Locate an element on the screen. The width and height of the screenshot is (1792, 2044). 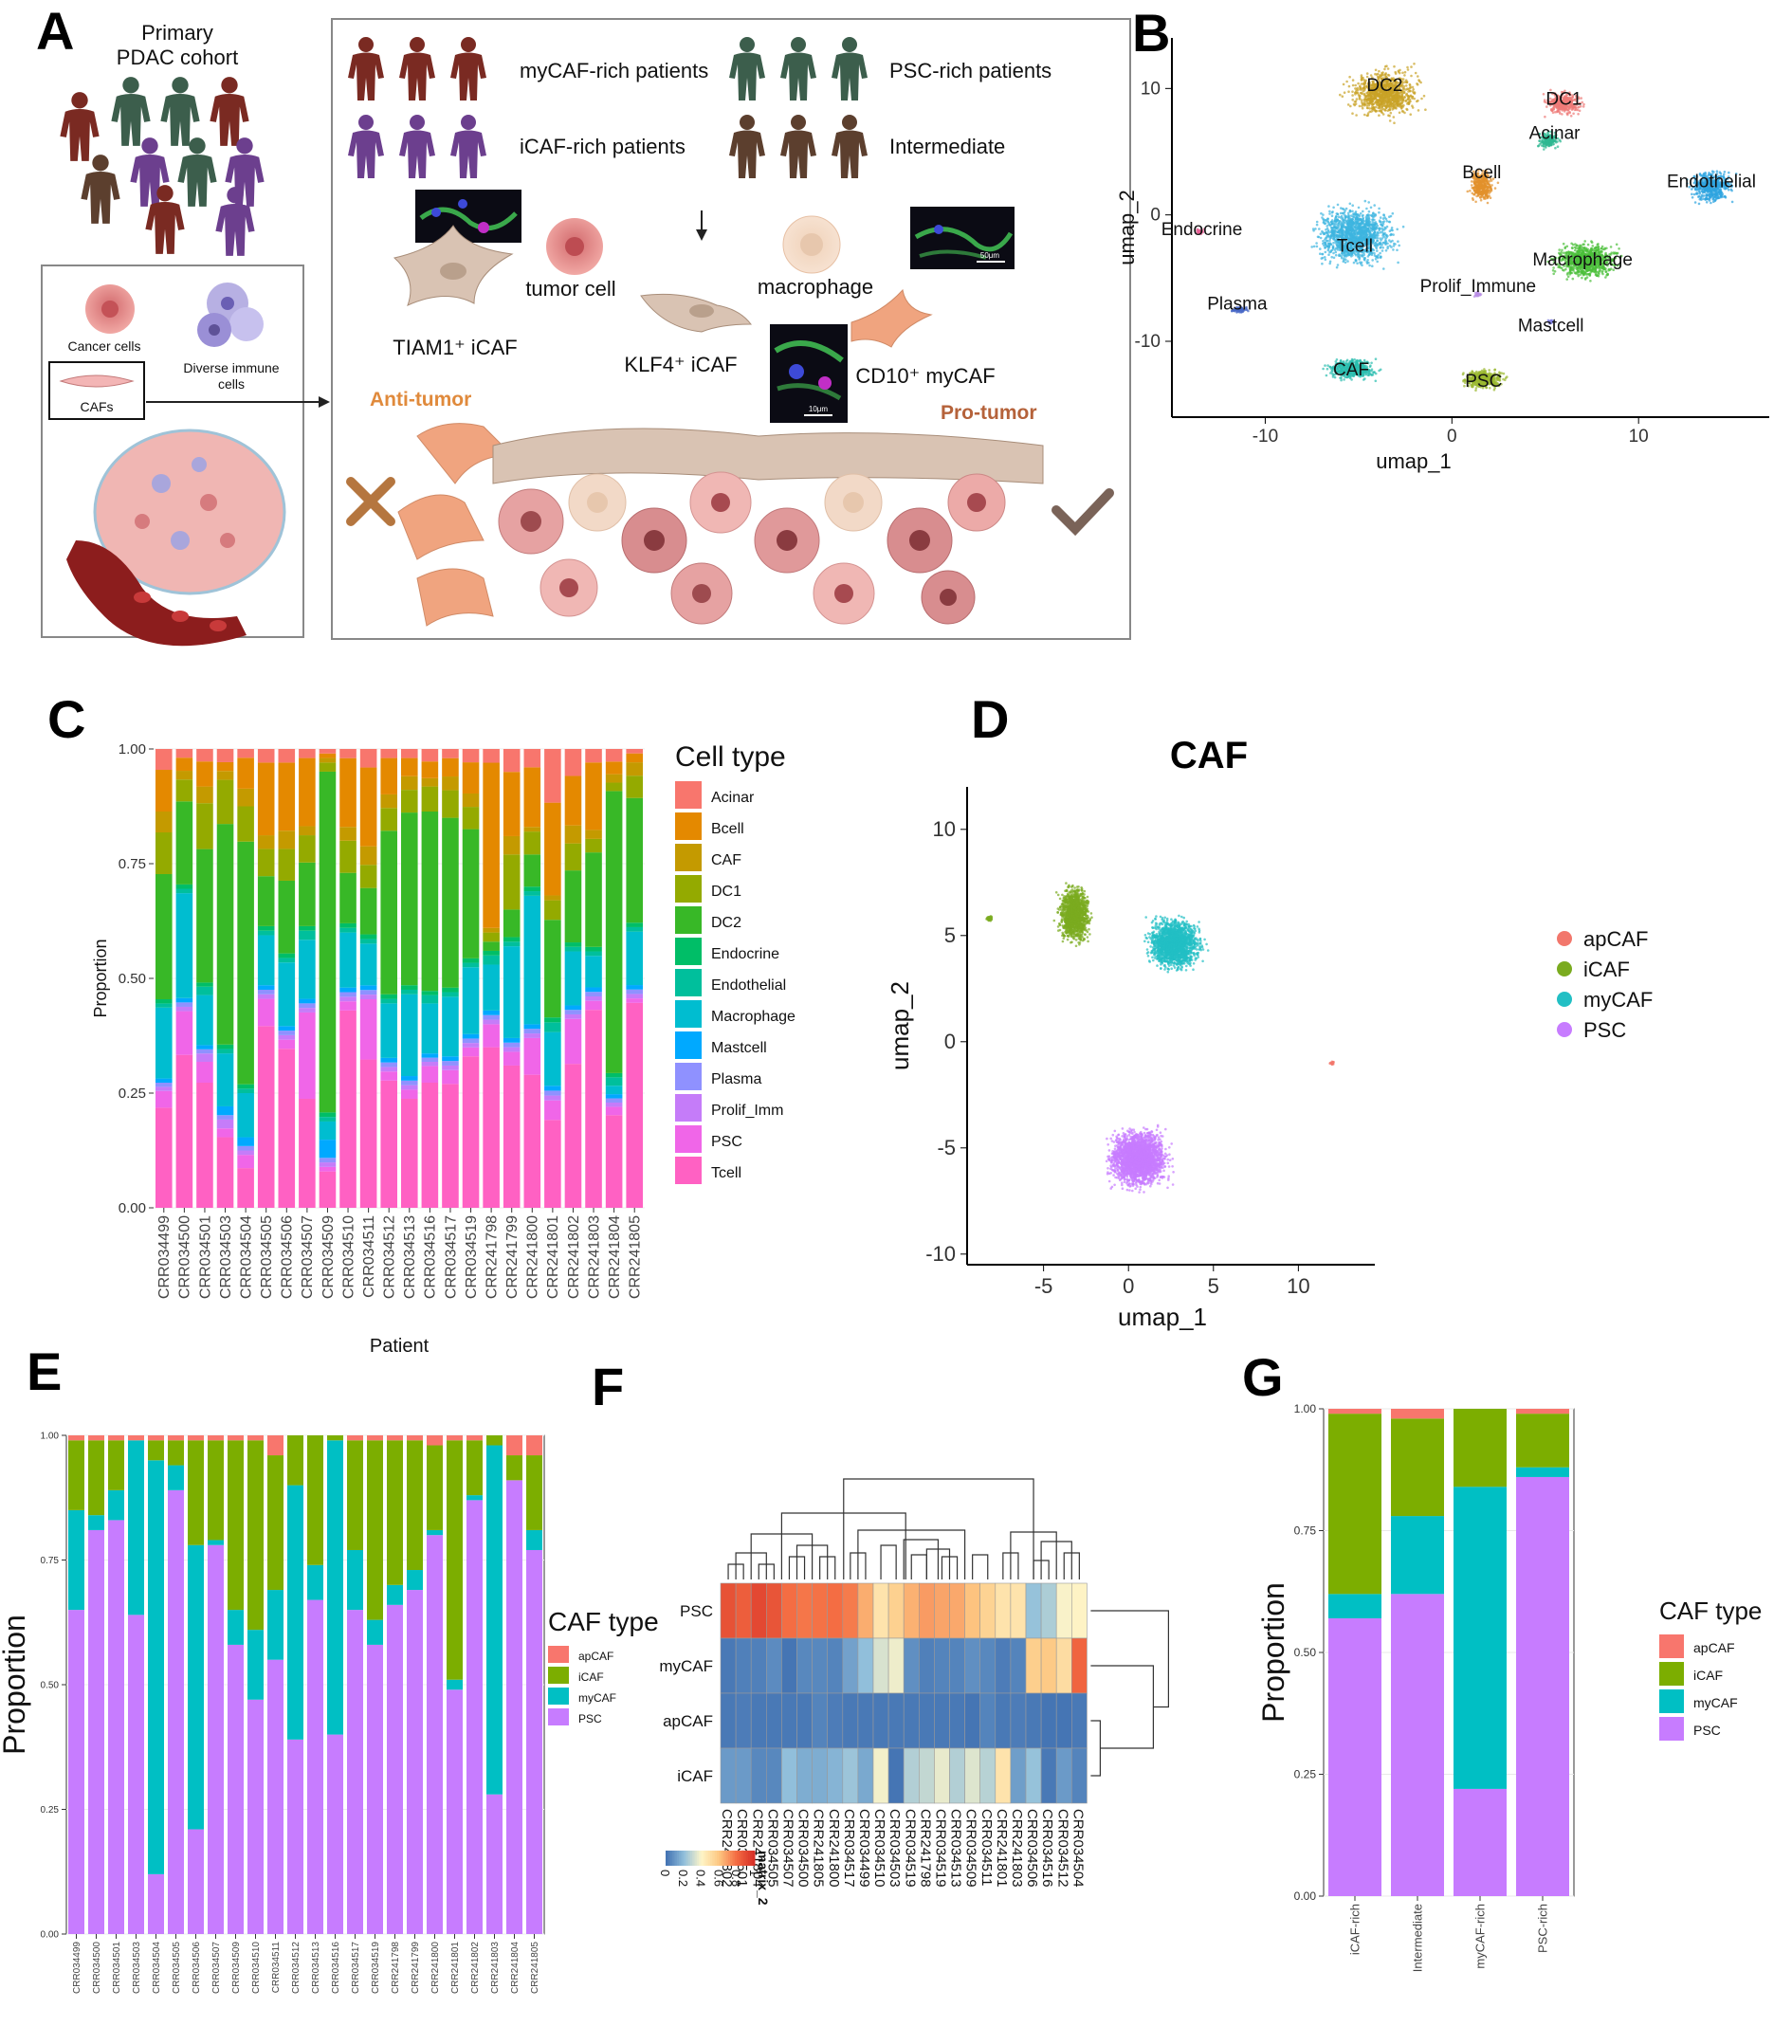
panel-letter-a: A is located at coordinates (55, 31).